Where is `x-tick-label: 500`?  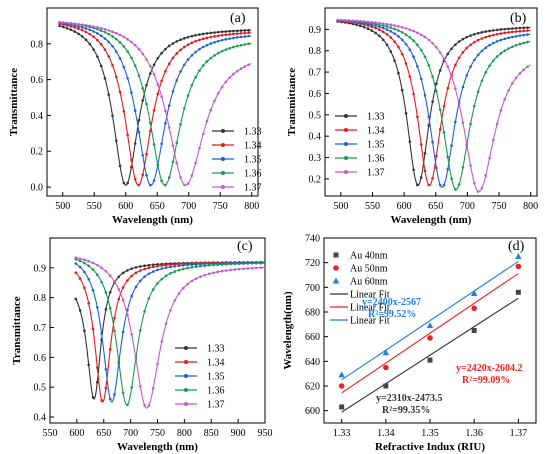 x-tick-label: 500 is located at coordinates (340, 206).